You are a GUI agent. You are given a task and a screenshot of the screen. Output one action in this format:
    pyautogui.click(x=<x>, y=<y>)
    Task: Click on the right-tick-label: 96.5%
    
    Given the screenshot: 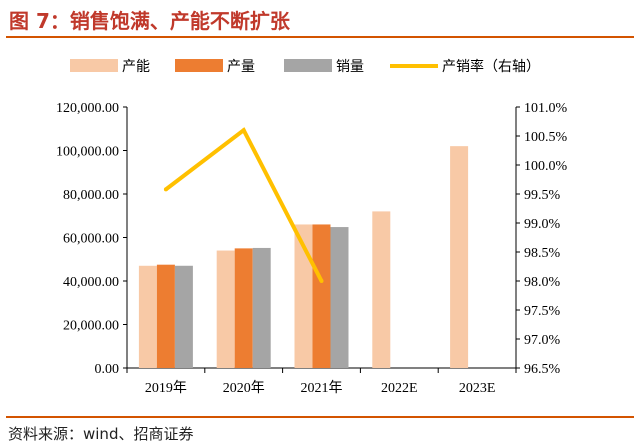 What is the action you would take?
    pyautogui.click(x=542, y=369)
    